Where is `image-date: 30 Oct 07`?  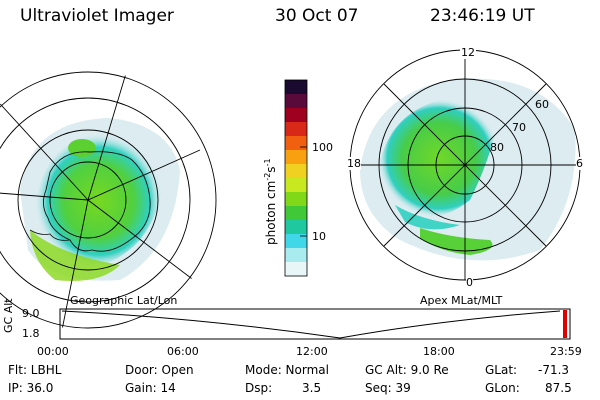 image-date: 30 Oct 07 is located at coordinates (317, 16).